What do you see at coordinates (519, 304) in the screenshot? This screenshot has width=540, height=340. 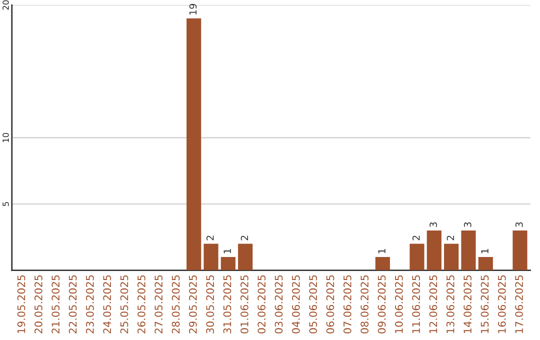 I see `x-tick-label: 17.06.2025` at bounding box center [519, 304].